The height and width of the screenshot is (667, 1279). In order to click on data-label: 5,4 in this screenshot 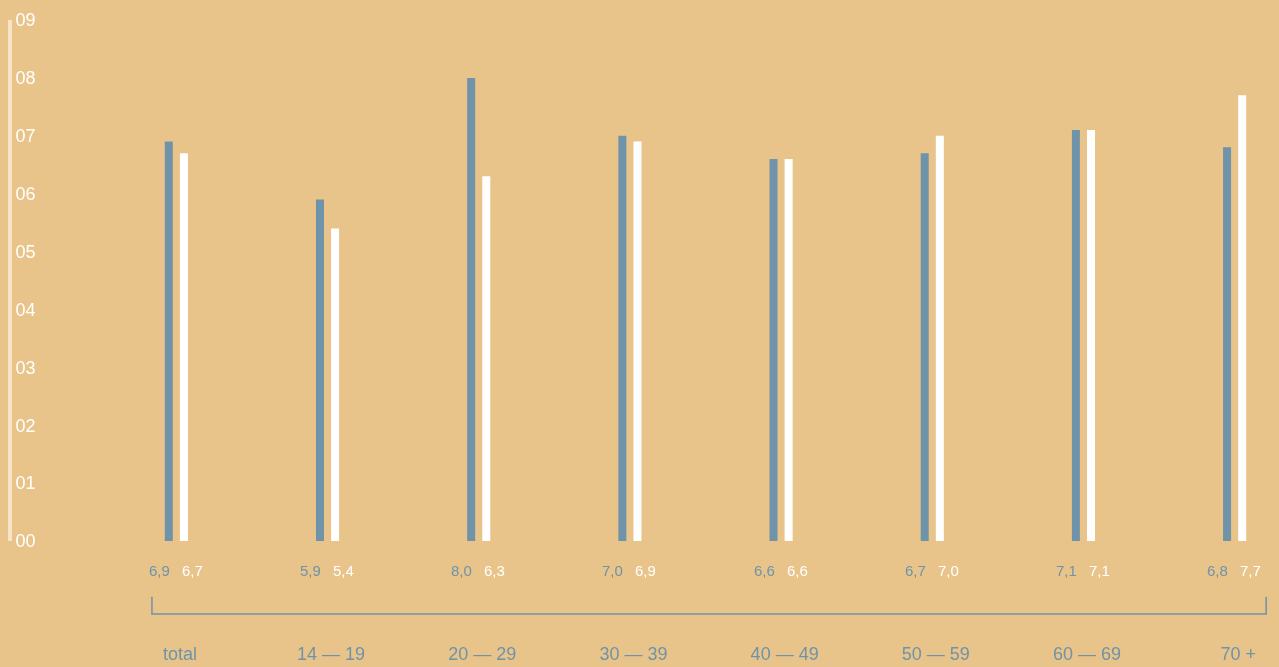, I will do `click(343, 570)`.